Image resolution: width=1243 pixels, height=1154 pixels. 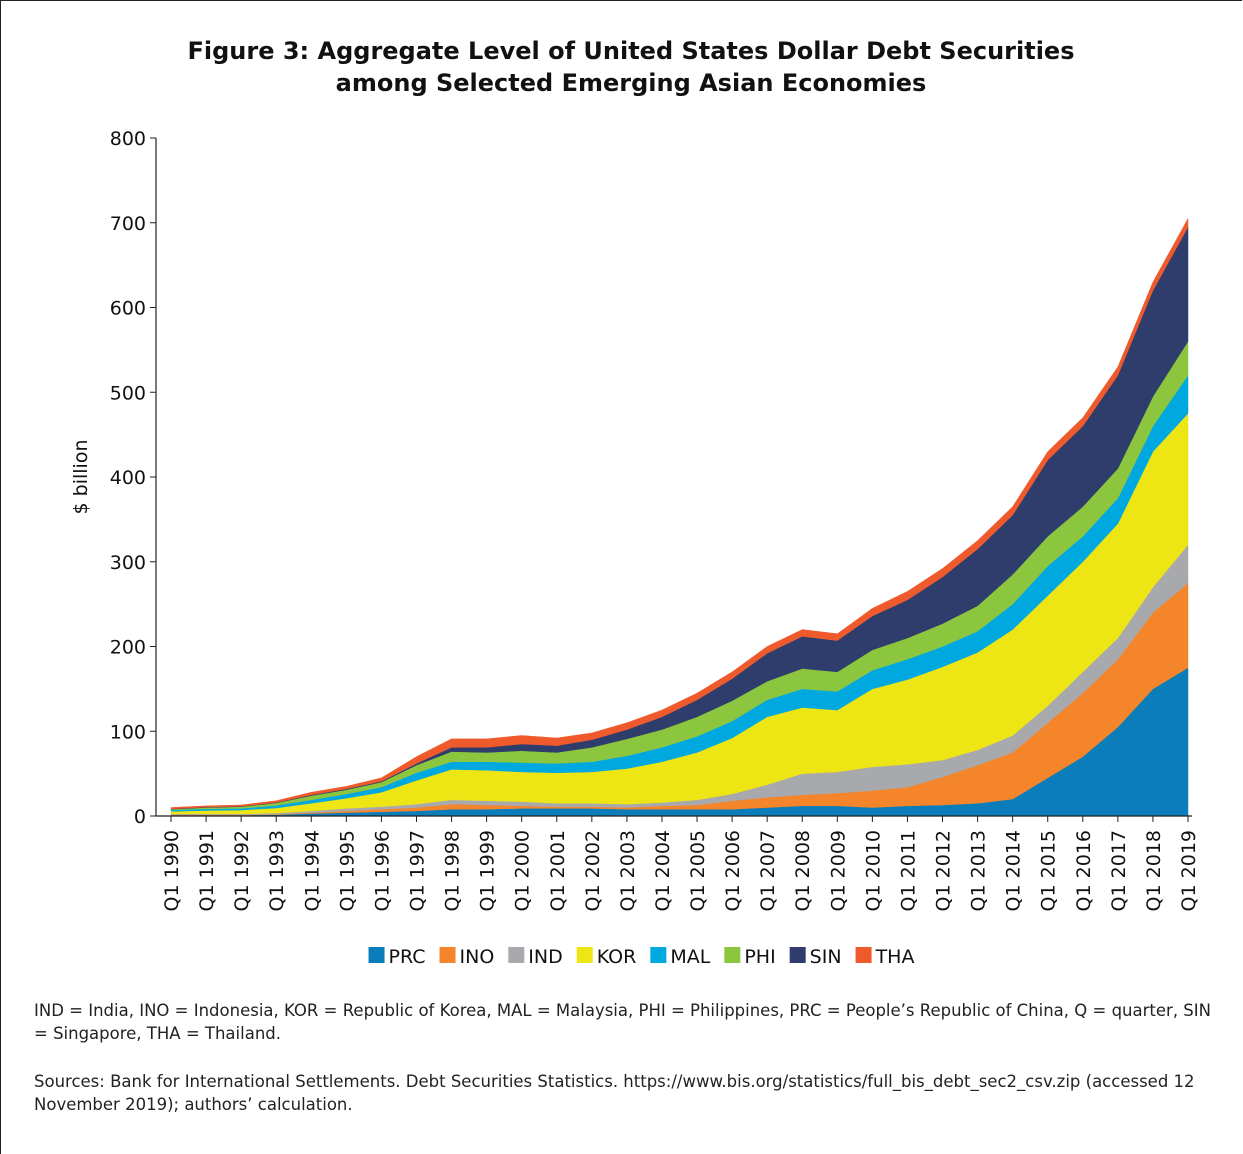 What do you see at coordinates (628, 870) in the screenshot?
I see `x-tick-label: Q1 2003` at bounding box center [628, 870].